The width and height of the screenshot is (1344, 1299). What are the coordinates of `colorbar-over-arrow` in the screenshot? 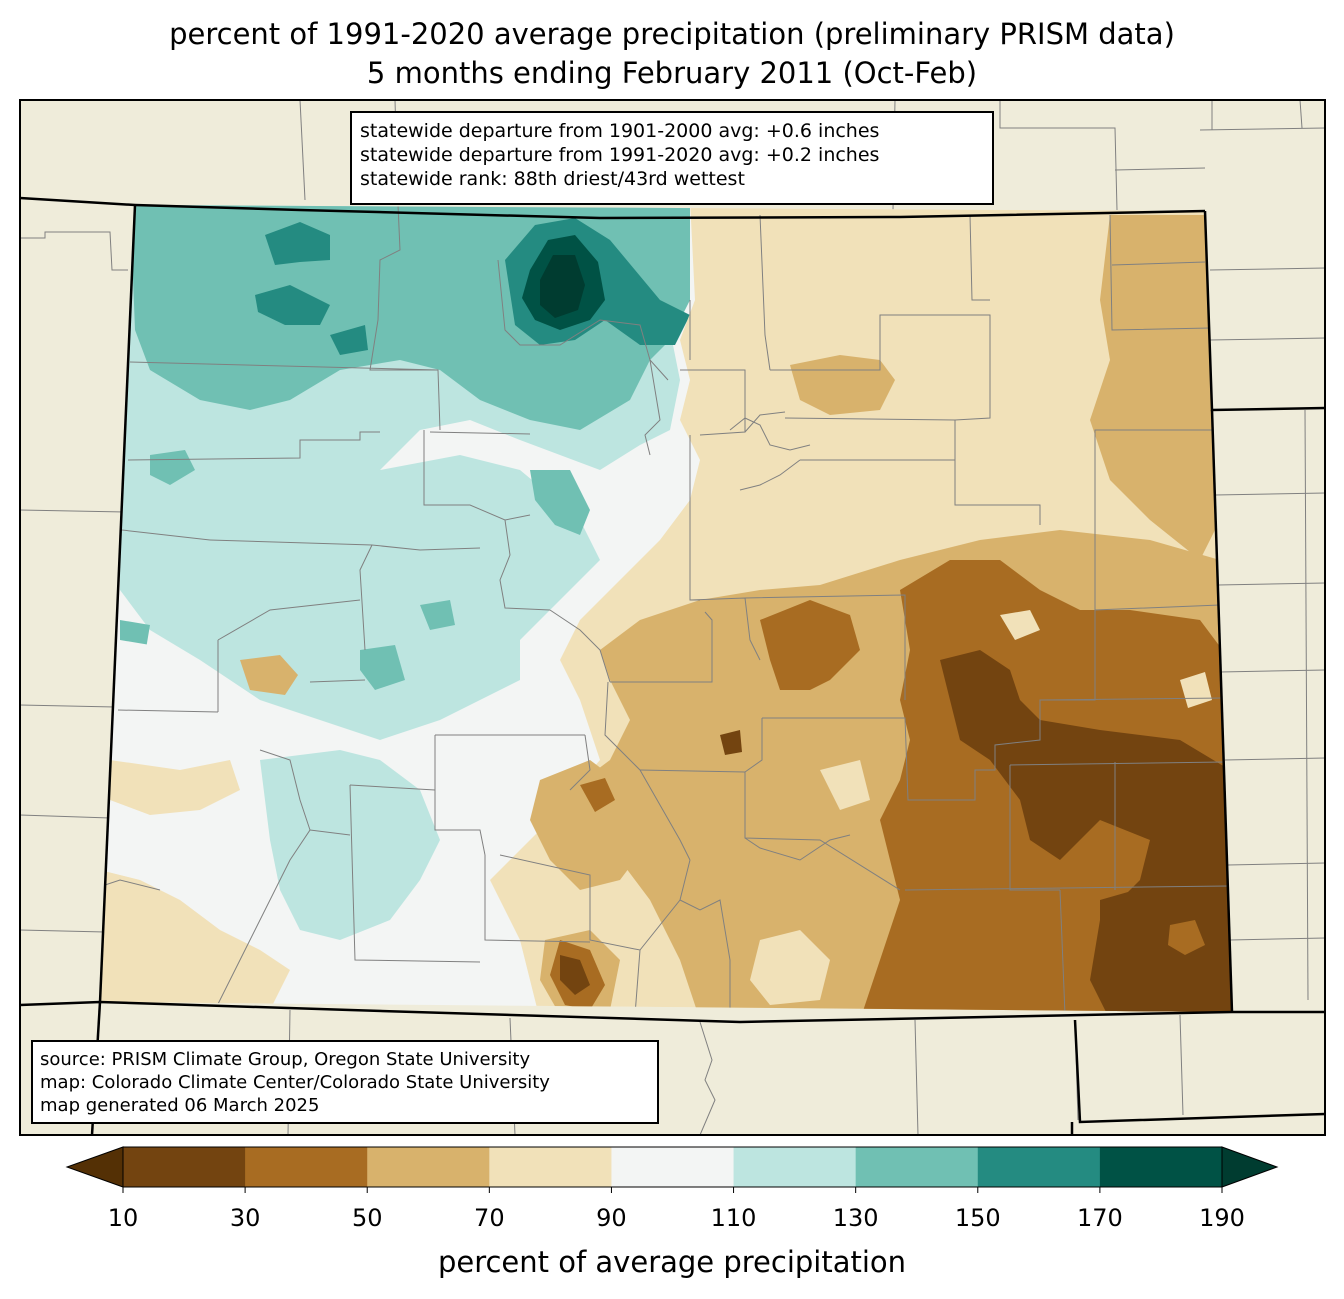 It's located at (1250, 1167).